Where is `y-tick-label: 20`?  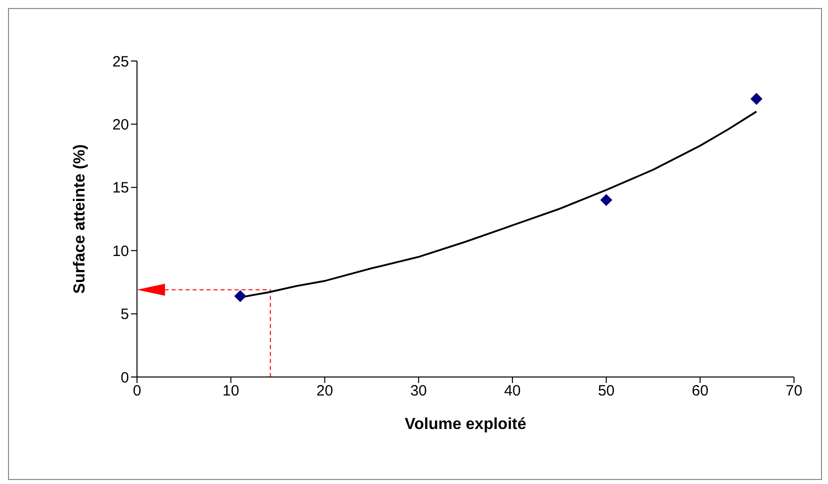
y-tick-label: 20 is located at coordinates (120, 125).